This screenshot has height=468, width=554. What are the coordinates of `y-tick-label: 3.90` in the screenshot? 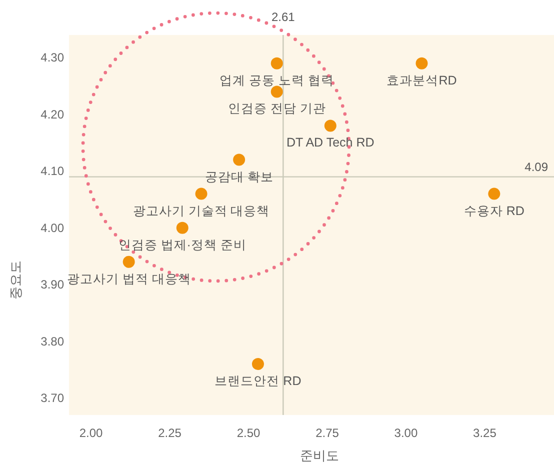 It's located at (52, 285).